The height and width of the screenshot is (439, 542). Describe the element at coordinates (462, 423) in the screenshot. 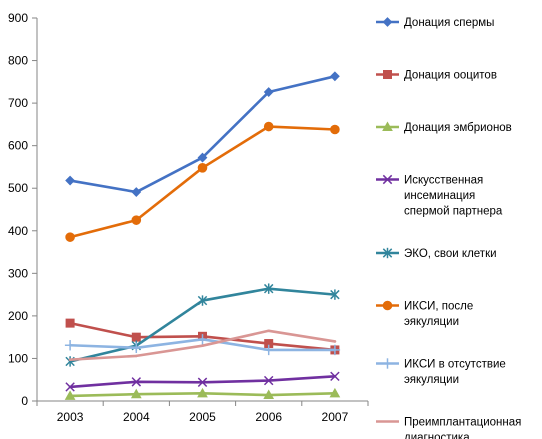

I see `legend-label: Преимплантационная` at that location.